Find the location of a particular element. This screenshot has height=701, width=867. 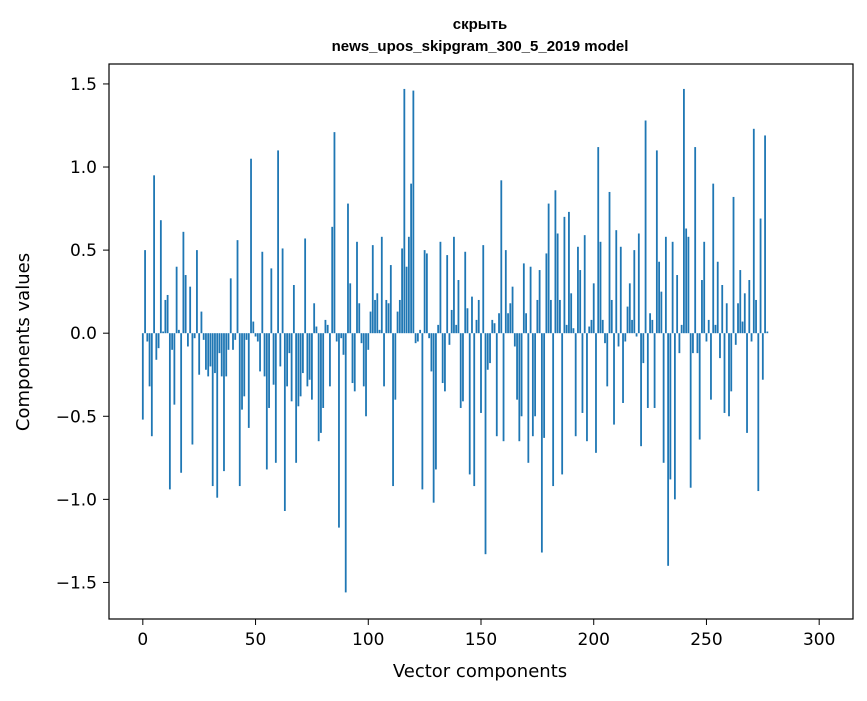

x-tick-label: 250 is located at coordinates (706, 640).